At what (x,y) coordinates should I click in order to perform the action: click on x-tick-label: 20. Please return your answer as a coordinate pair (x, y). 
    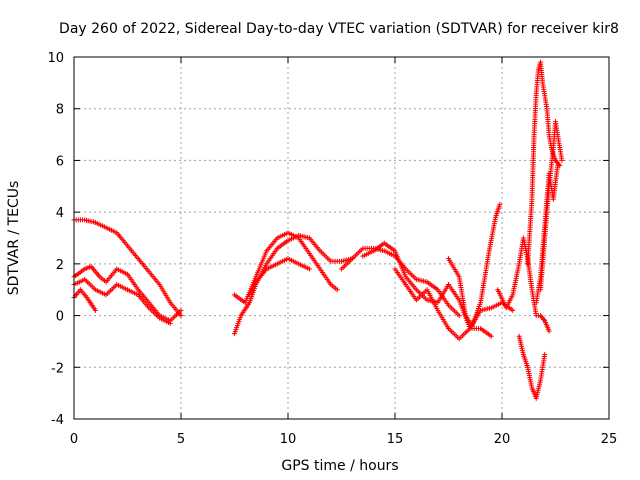
    Looking at the image, I should click on (502, 439).